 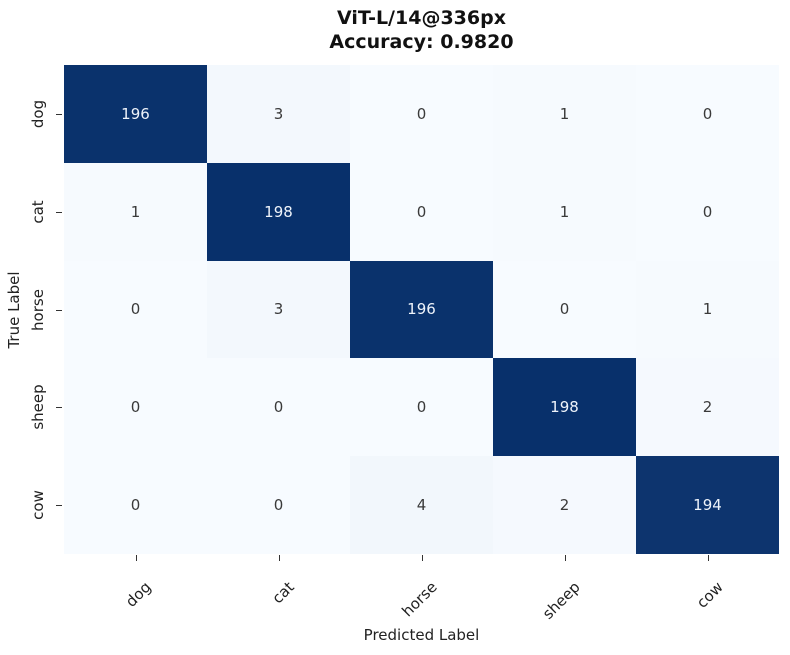 I want to click on x-tick-label: horse, so click(x=419, y=599).